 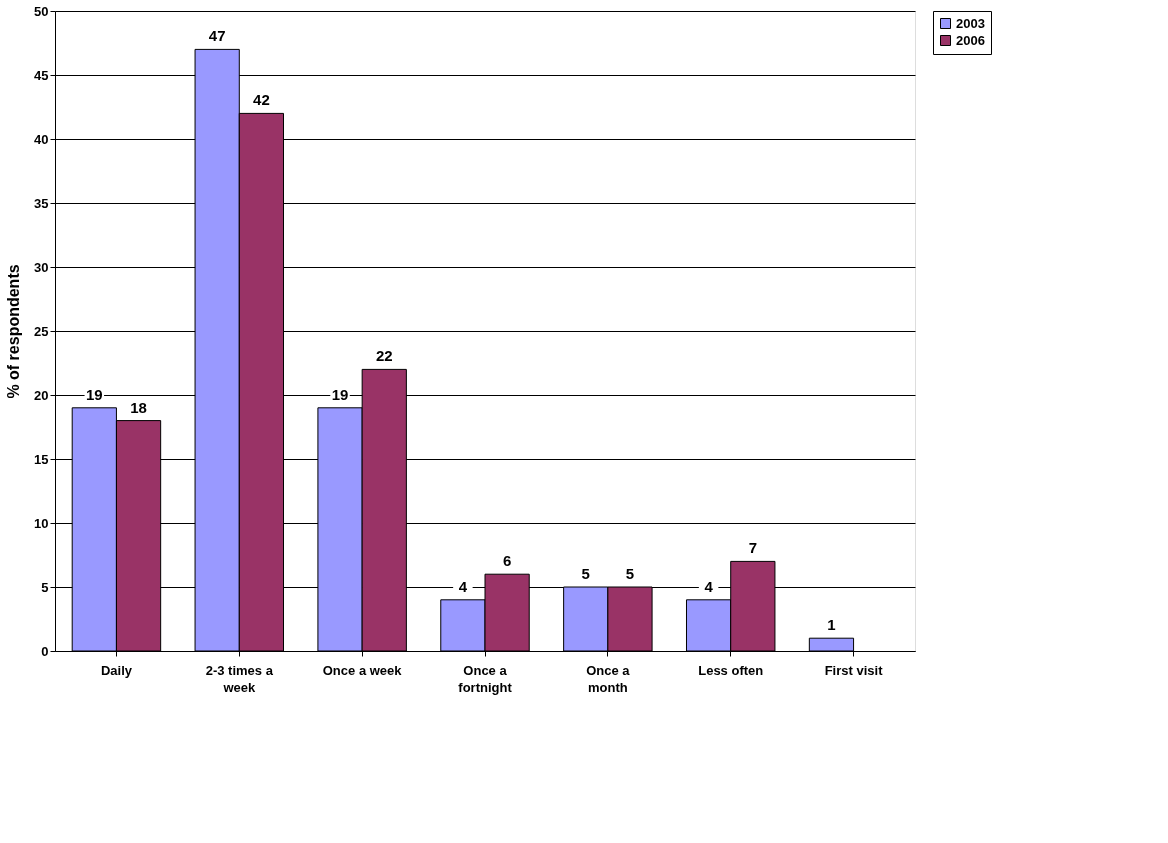 What do you see at coordinates (45, 651) in the screenshot?
I see `y-tick-label: 0` at bounding box center [45, 651].